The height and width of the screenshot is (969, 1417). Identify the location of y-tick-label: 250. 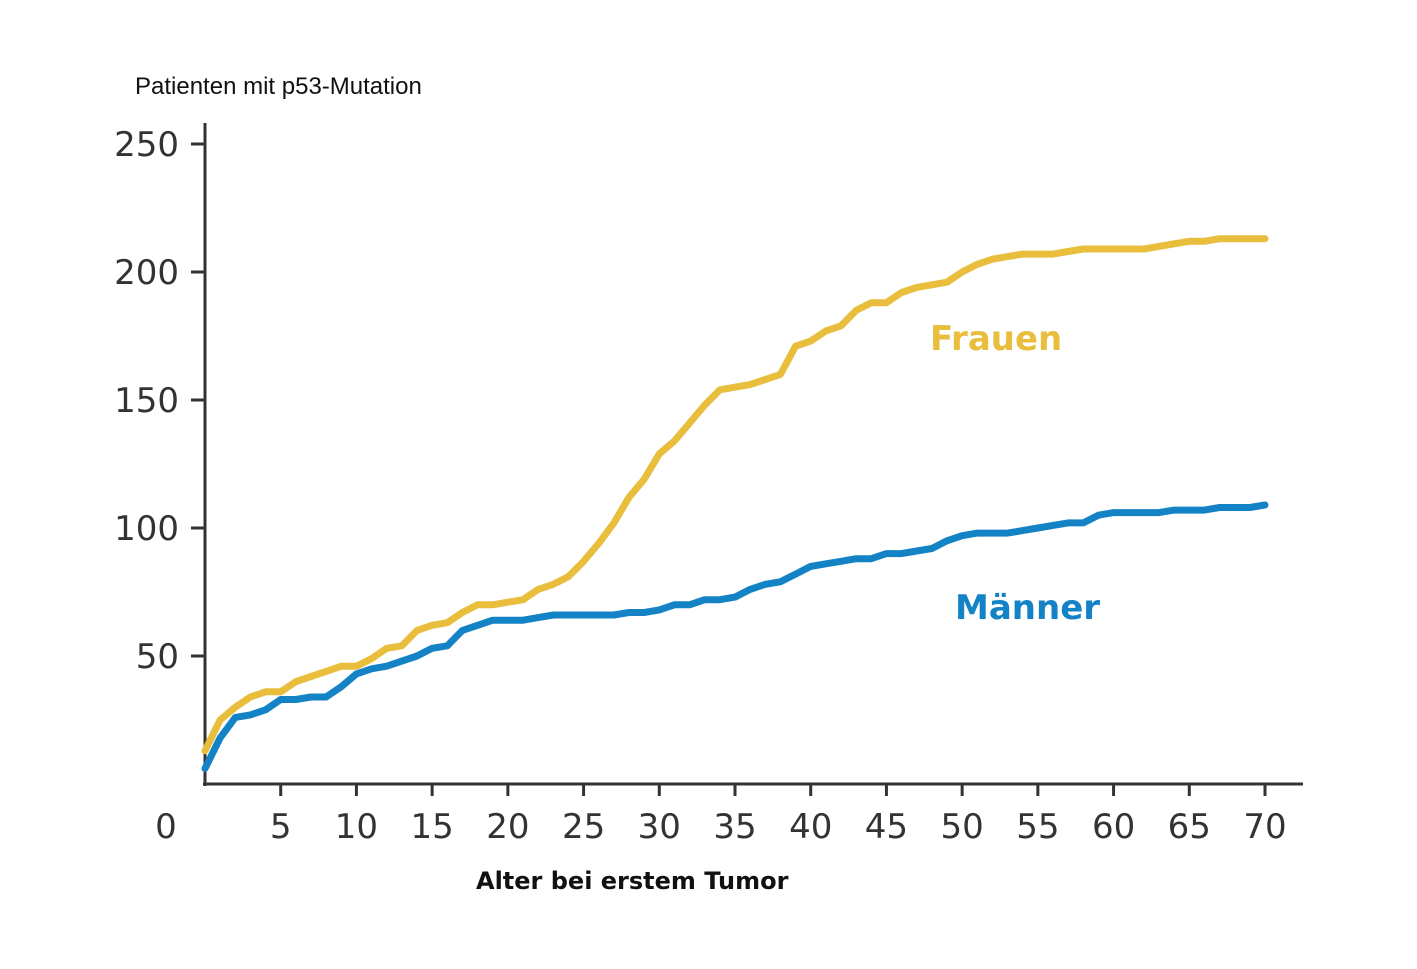
(146, 145).